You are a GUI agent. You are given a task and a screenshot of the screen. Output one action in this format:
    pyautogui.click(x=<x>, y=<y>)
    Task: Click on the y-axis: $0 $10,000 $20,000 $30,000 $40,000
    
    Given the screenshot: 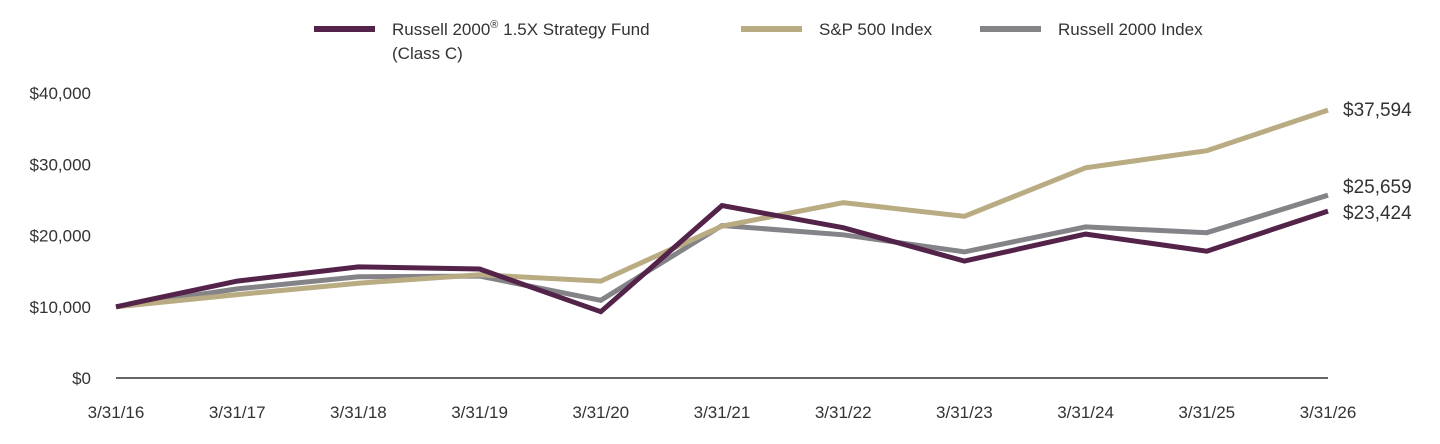 What is the action you would take?
    pyautogui.click(x=60, y=236)
    